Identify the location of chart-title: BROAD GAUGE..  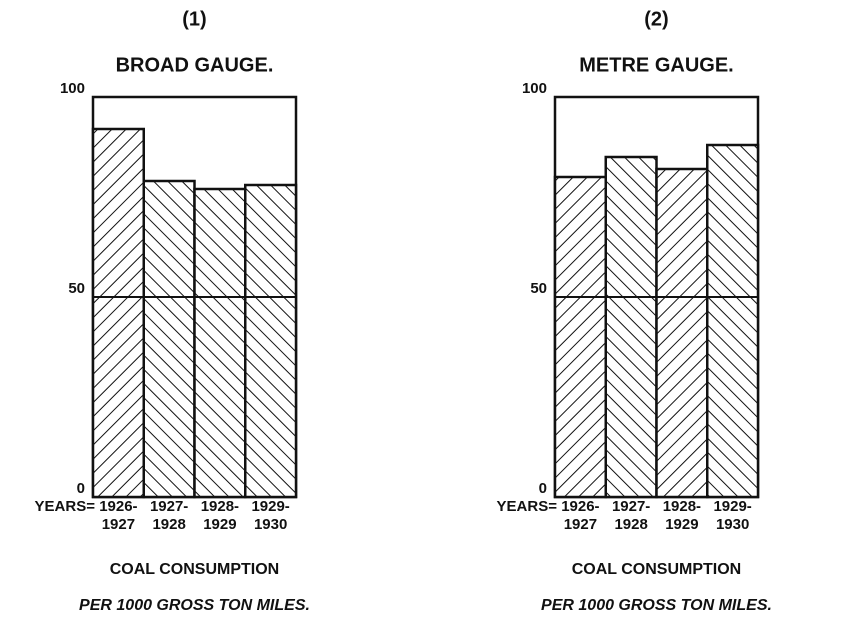
(195, 65).